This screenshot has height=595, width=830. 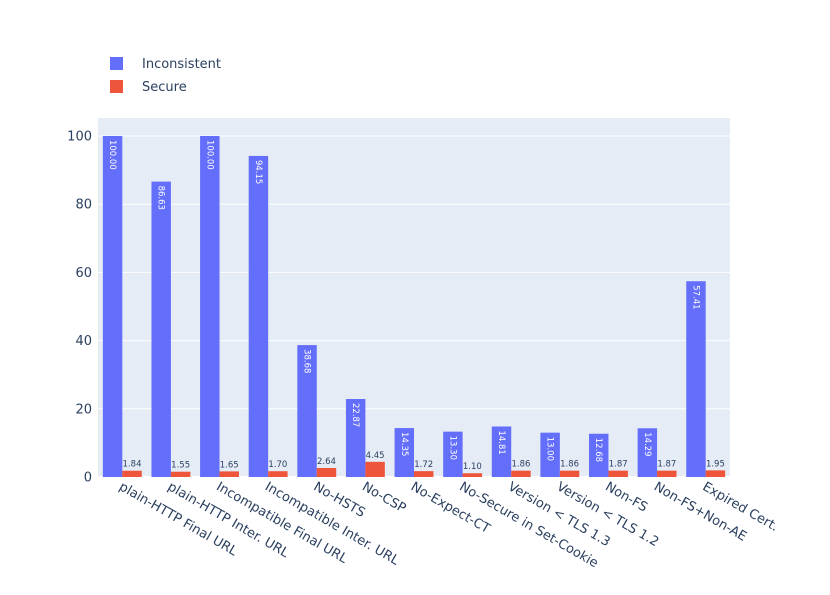 What do you see at coordinates (161, 198) in the screenshot?
I see `data-label: 86.63` at bounding box center [161, 198].